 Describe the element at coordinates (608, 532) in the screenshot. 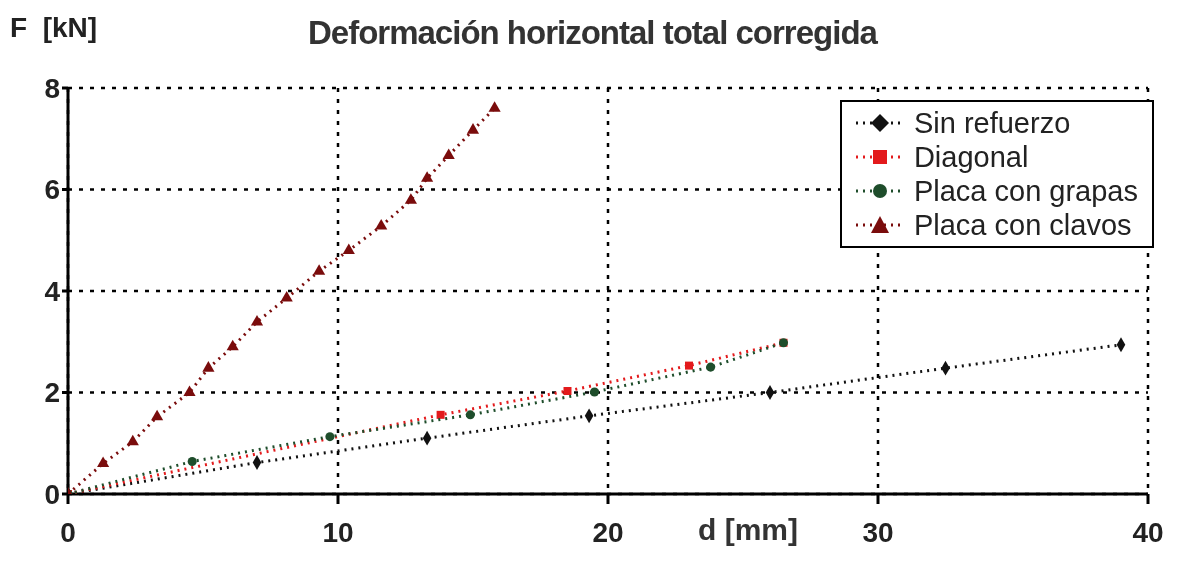

I see `x-tick-label: 20` at that location.